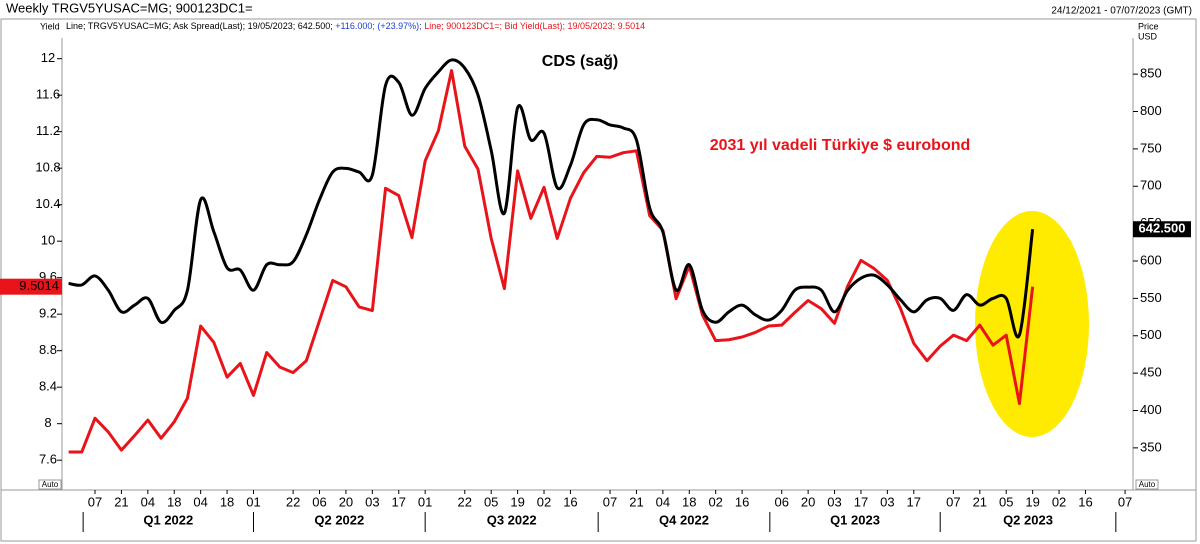  Describe the element at coordinates (1151, 372) in the screenshot. I see `y2-tick-label: 450` at that location.